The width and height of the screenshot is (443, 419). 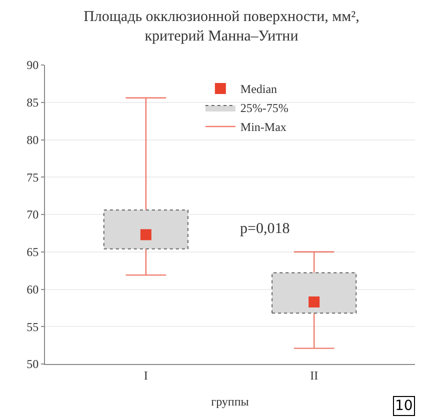 I want to click on annotation: Min-Max, so click(x=263, y=127).